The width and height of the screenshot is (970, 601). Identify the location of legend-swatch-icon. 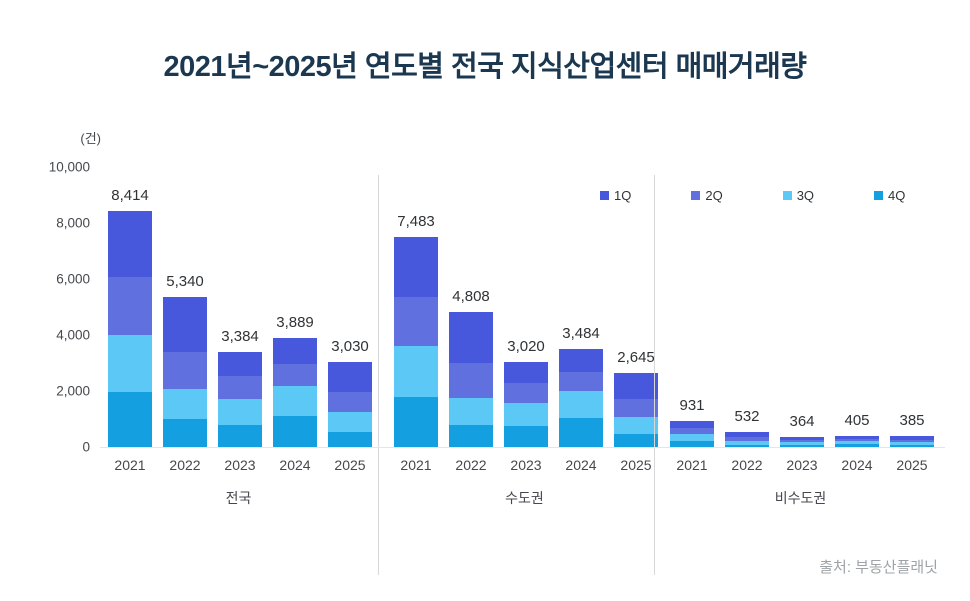
(879, 195).